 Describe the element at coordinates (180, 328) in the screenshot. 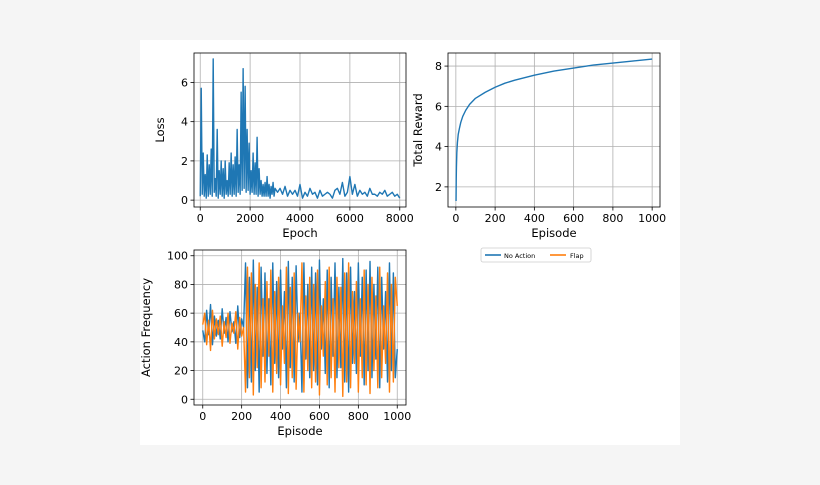

I see `action-y-ticks: 0 20 40 60 80 100` at that location.